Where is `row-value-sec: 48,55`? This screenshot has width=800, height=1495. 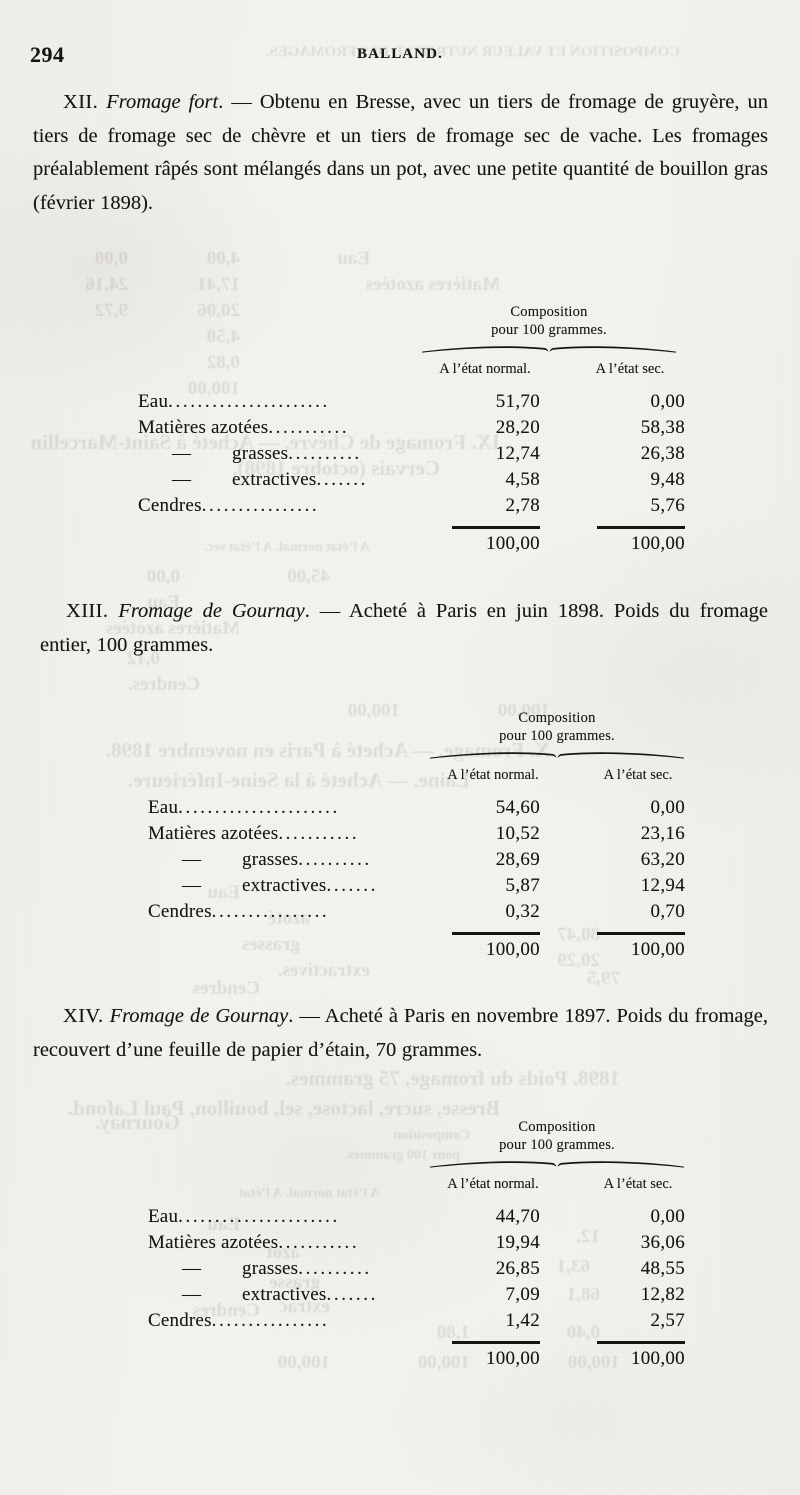
row-value-sec: 48,55 is located at coordinates (662, 1268).